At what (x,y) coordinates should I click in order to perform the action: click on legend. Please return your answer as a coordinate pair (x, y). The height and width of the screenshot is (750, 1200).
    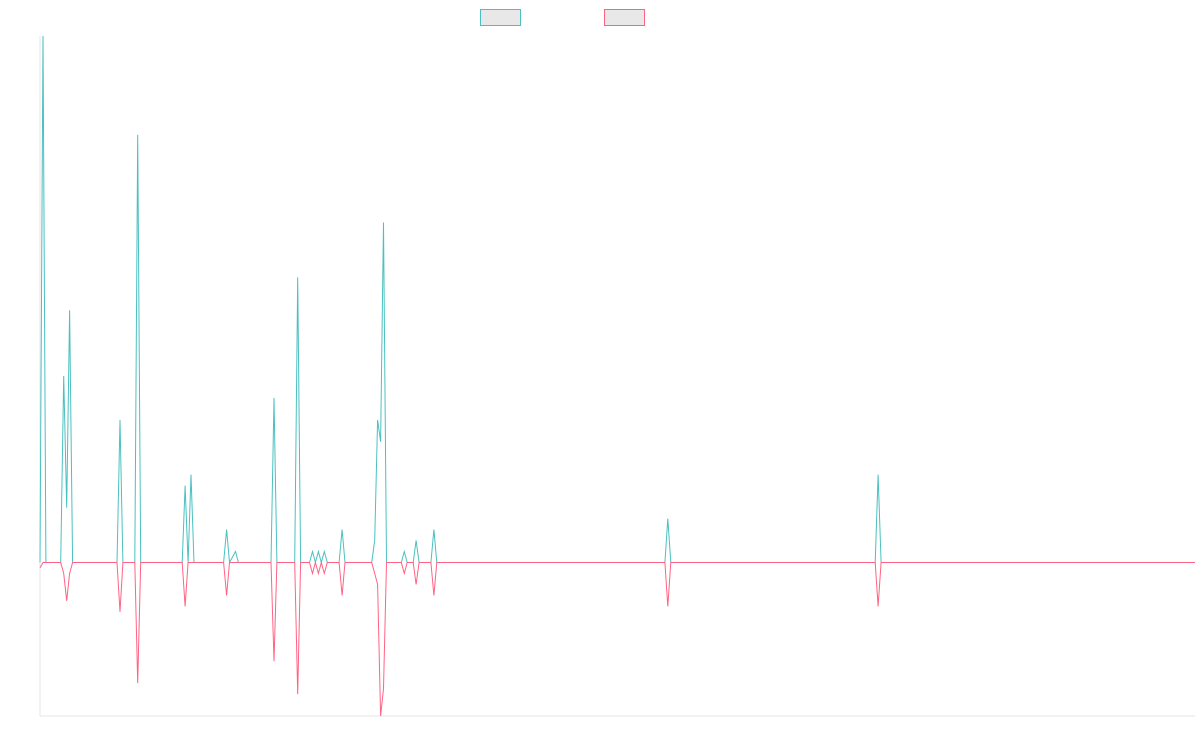
    Looking at the image, I should click on (562, 17).